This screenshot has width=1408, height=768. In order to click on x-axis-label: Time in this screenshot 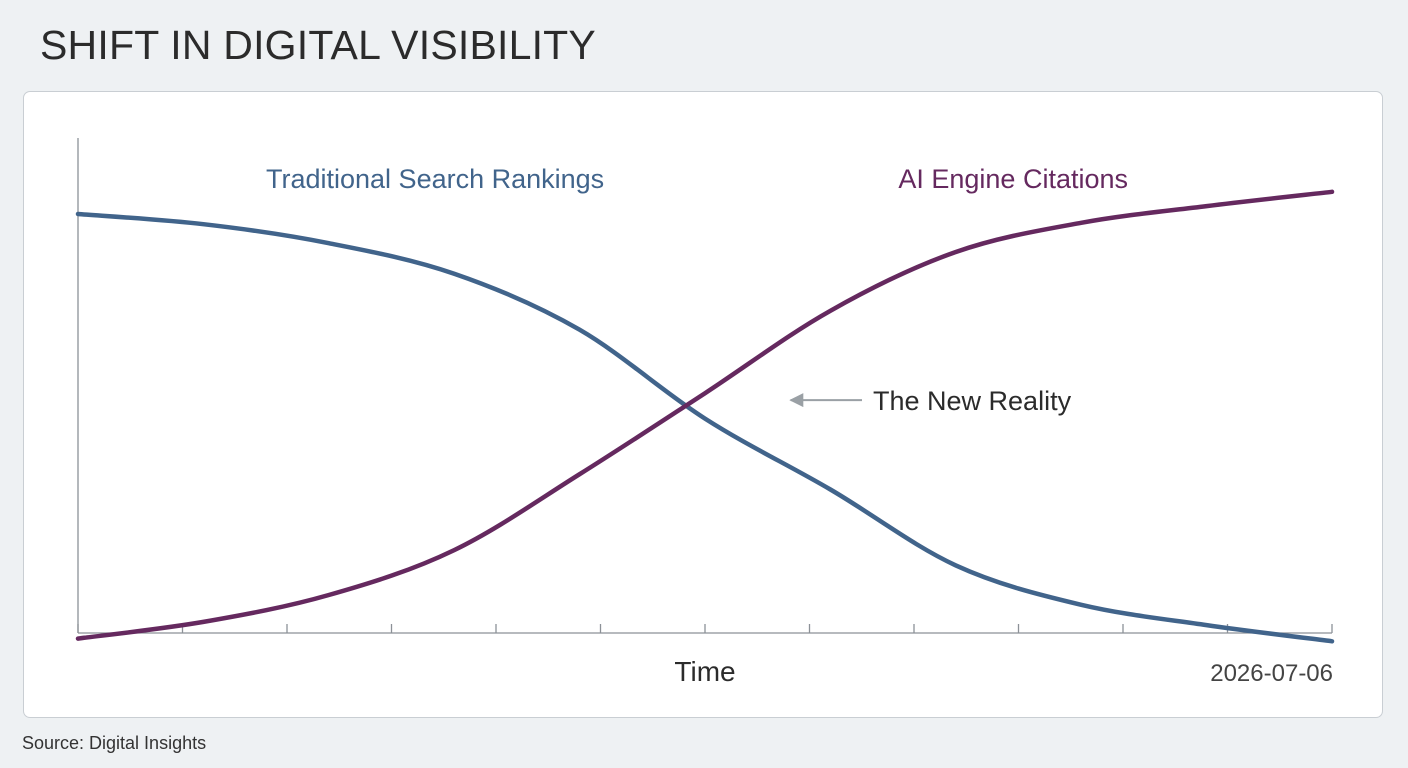, I will do `click(704, 671)`.